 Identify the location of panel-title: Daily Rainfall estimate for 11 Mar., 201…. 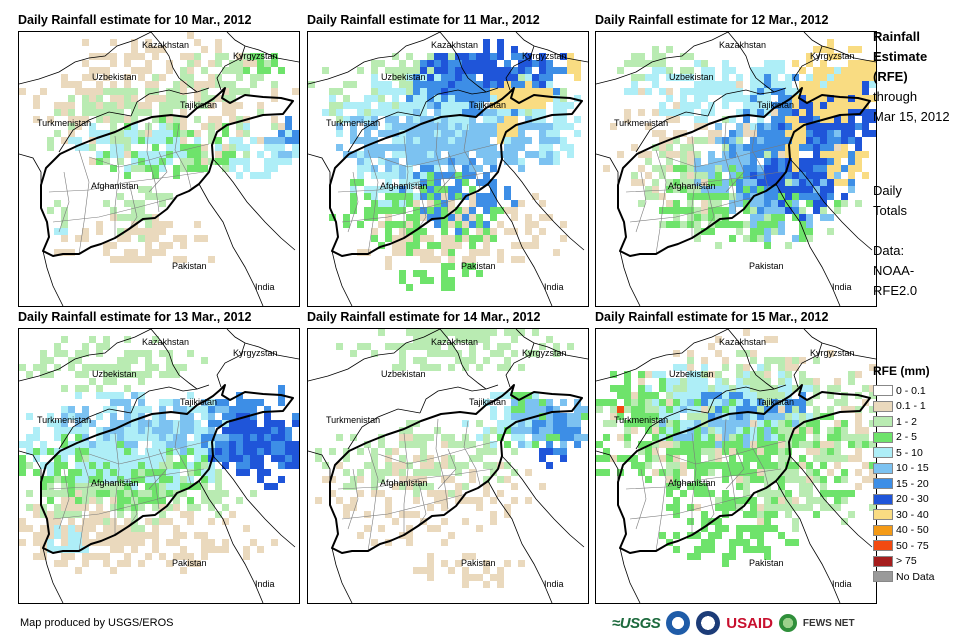
(423, 20).